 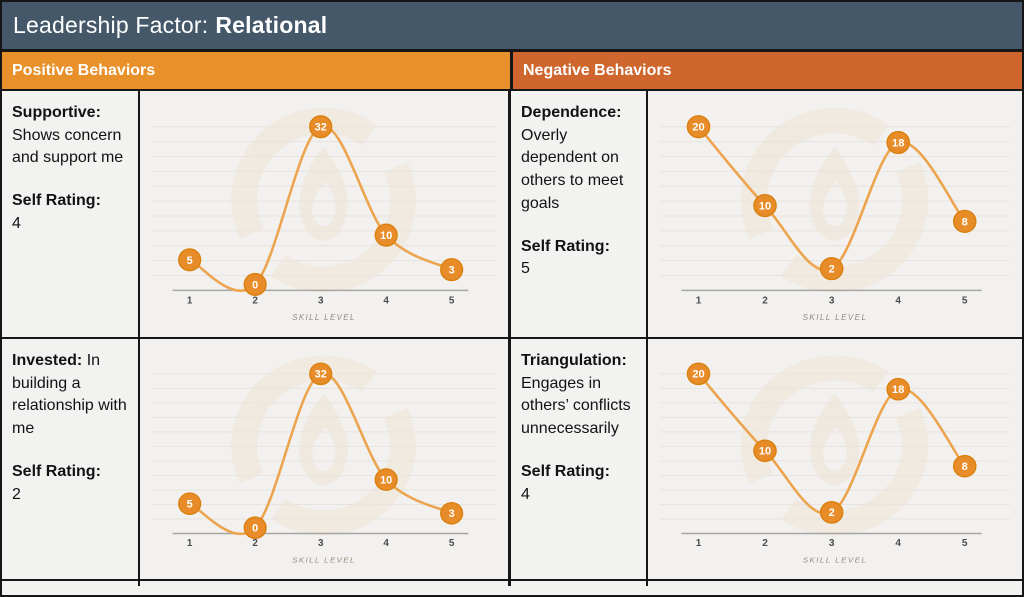 What do you see at coordinates (47, 360) in the screenshot?
I see `behavior-trait: Invested:` at bounding box center [47, 360].